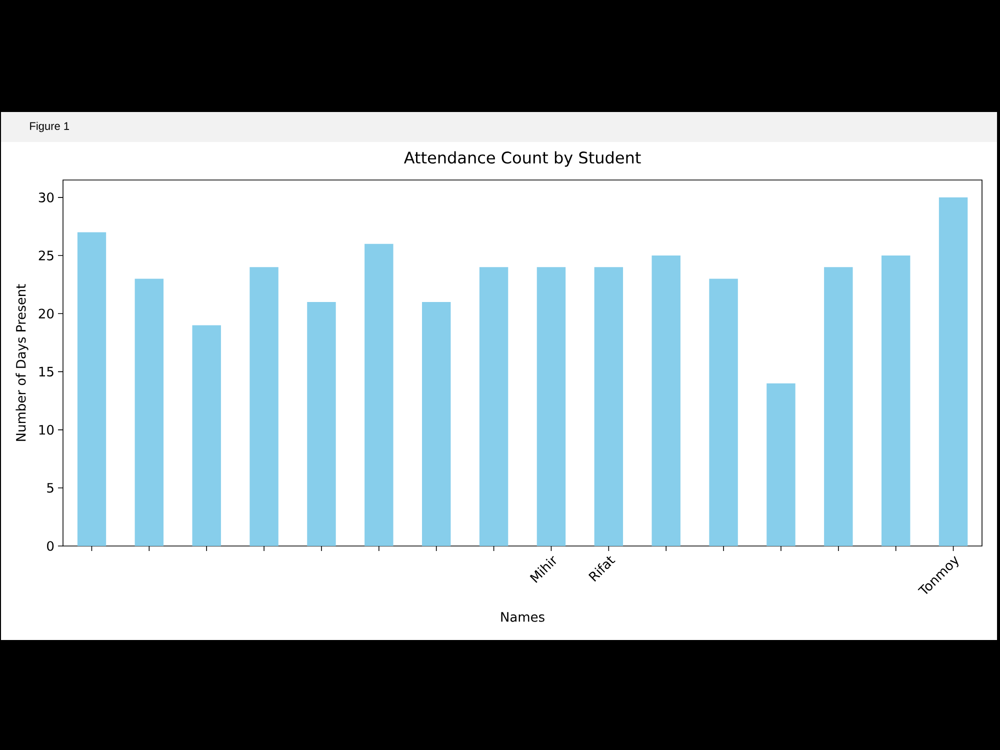 Image resolution: width=1000 pixels, height=750 pixels. I want to click on y-tick-label: 10, so click(46, 429).